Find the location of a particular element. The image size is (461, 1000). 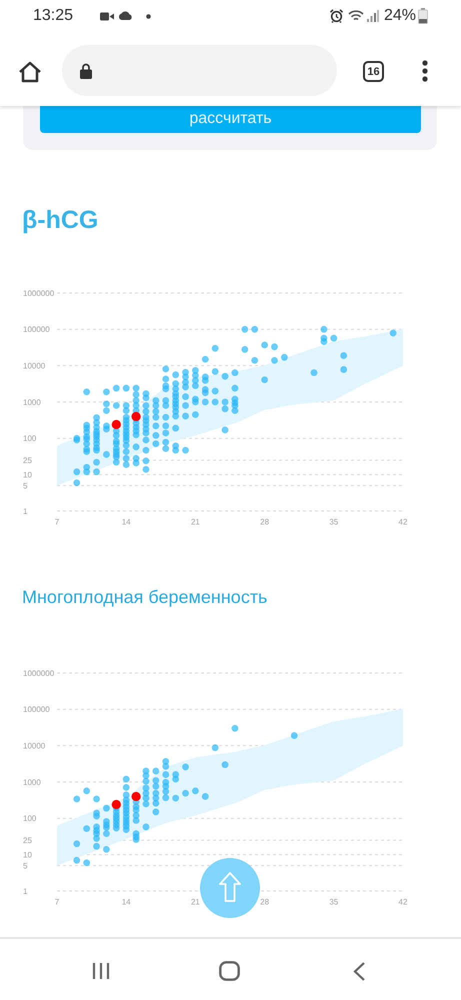

text: рассчитать is located at coordinates (230, 119).